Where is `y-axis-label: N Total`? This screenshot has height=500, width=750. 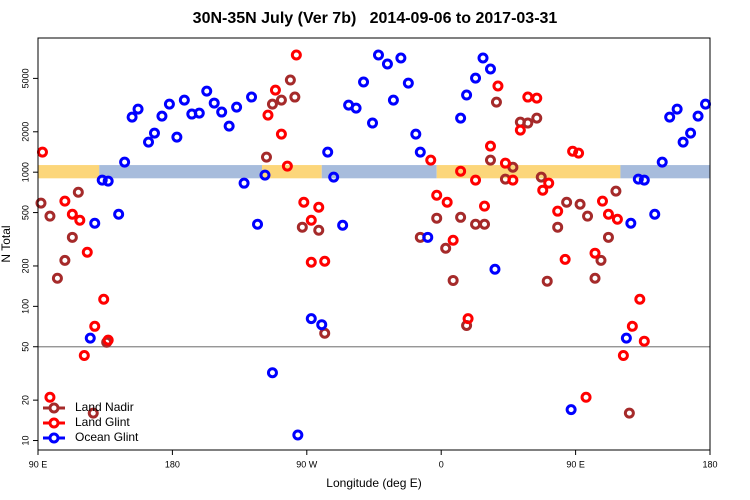
y-axis-label: N Total is located at coordinates (6, 243).